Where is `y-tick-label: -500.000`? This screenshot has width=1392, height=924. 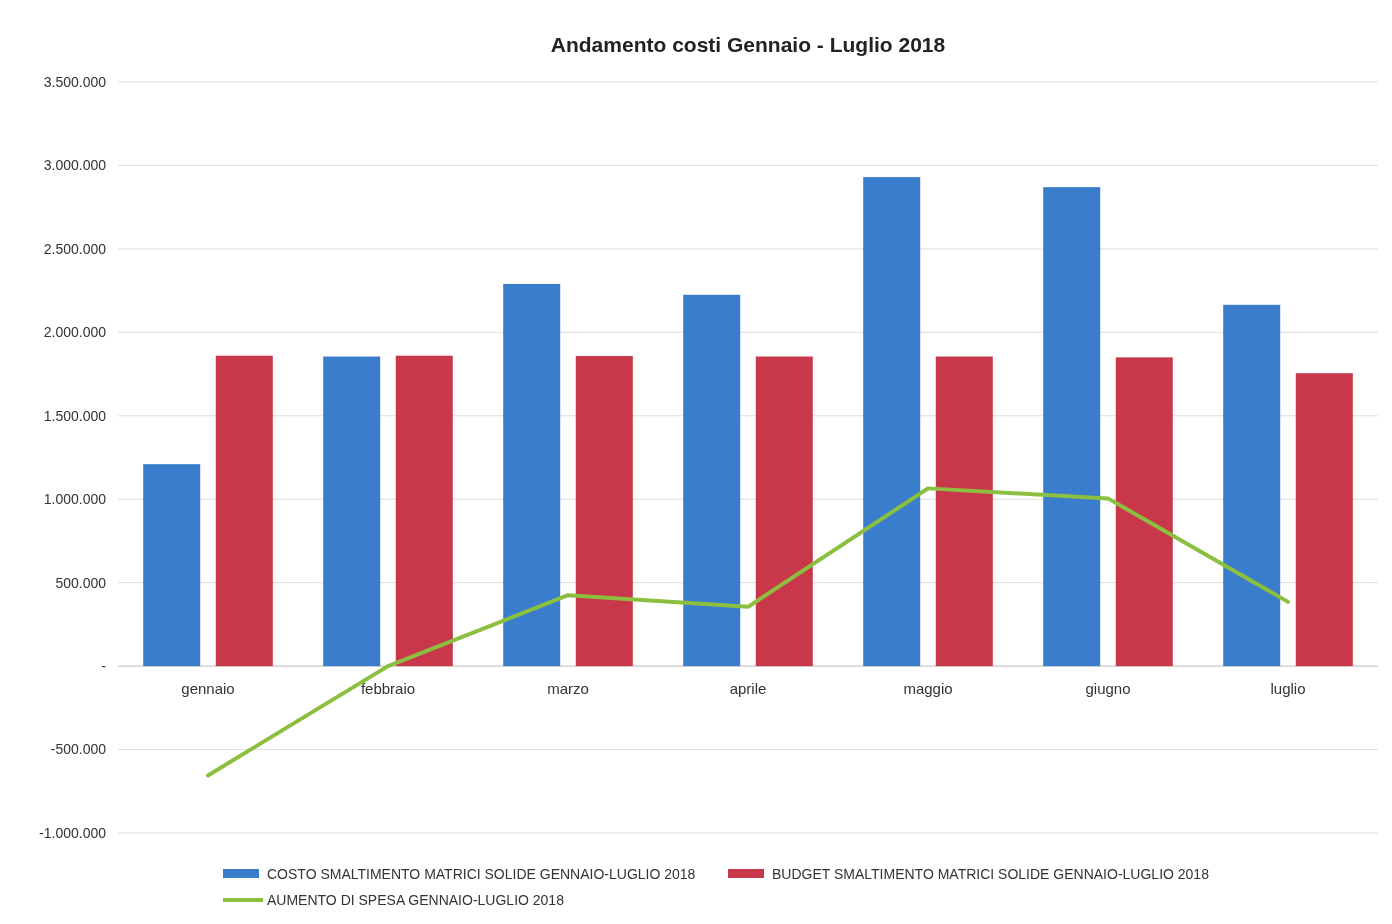 y-tick-label: -500.000 is located at coordinates (78, 749).